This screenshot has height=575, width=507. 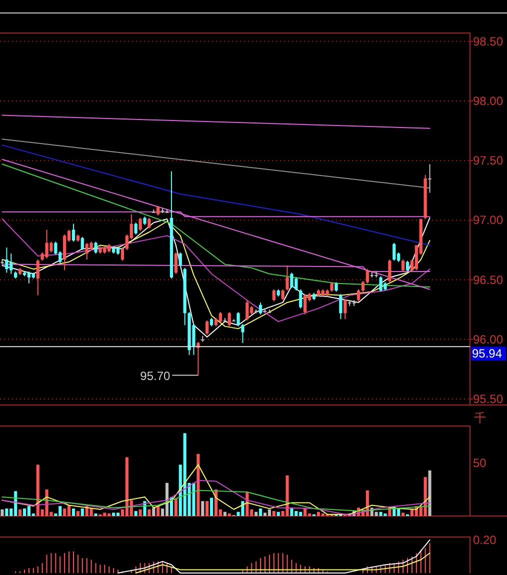 I want to click on y-tick-label: 98.50, so click(x=488, y=41).